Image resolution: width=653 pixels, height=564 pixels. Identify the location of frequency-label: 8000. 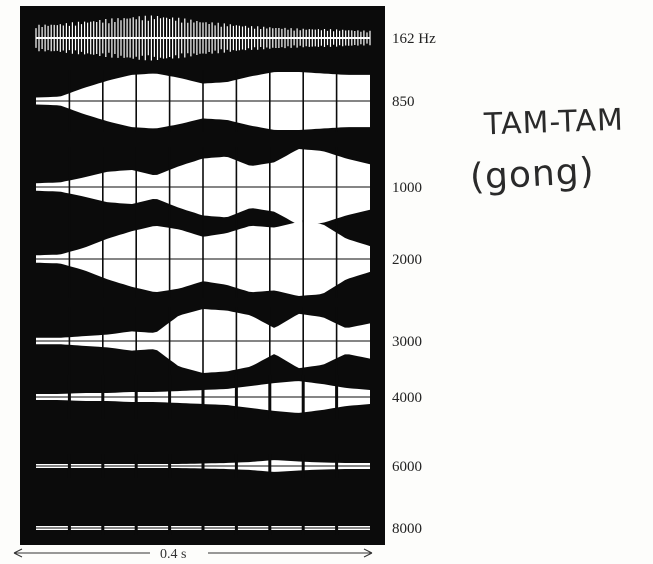
(407, 529).